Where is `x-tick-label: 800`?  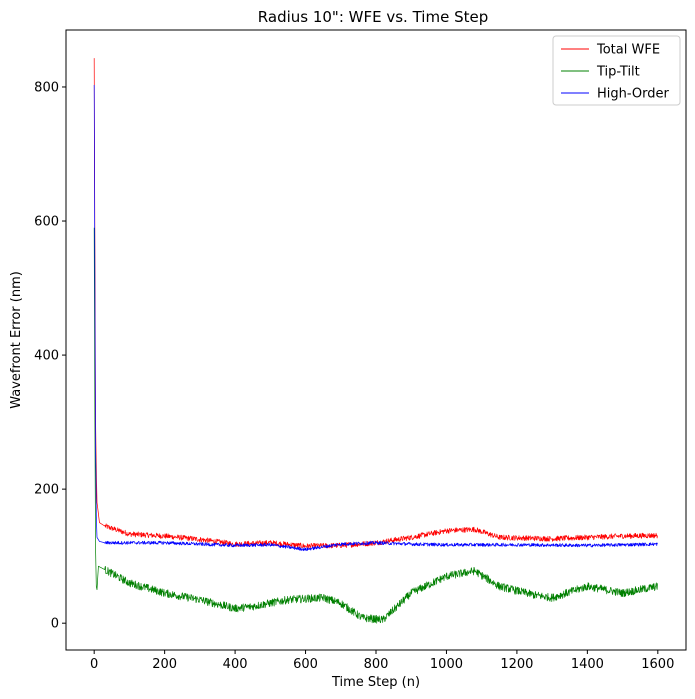 x-tick-label: 800 is located at coordinates (376, 664).